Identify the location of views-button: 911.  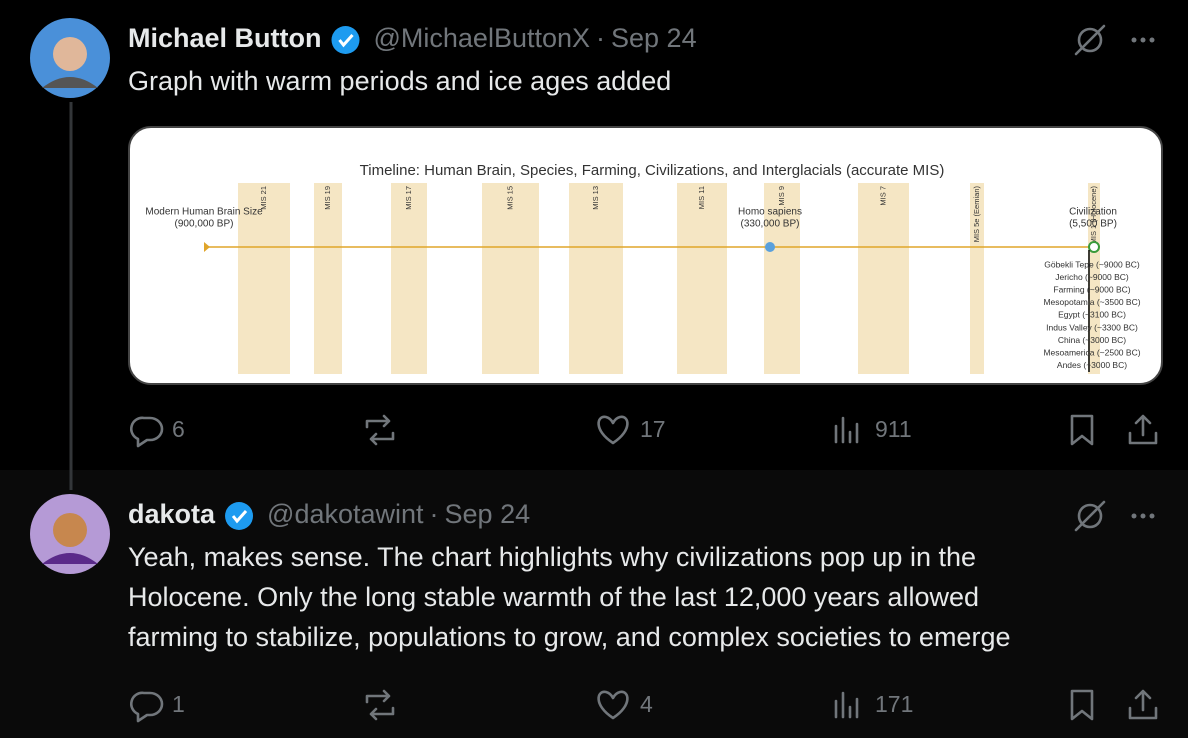
(873, 430).